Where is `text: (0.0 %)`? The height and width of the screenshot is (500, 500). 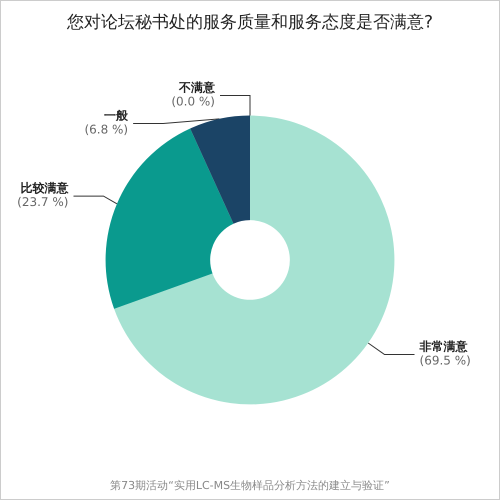
text: (0.0 %) is located at coordinates (193, 101).